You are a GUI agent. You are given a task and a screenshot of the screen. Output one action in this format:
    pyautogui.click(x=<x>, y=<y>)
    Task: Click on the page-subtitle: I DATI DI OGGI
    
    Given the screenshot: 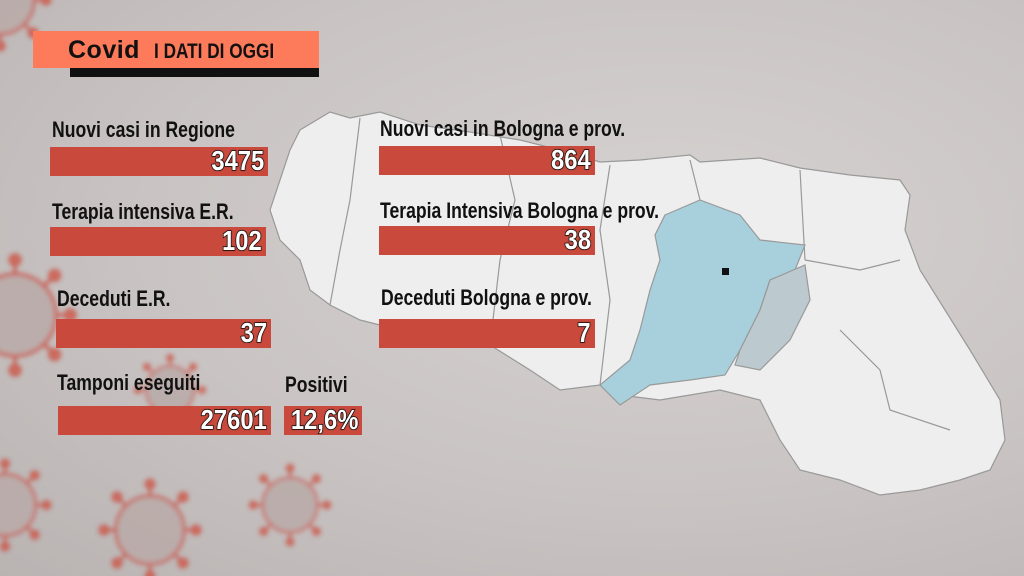 What is the action you would take?
    pyautogui.click(x=214, y=51)
    